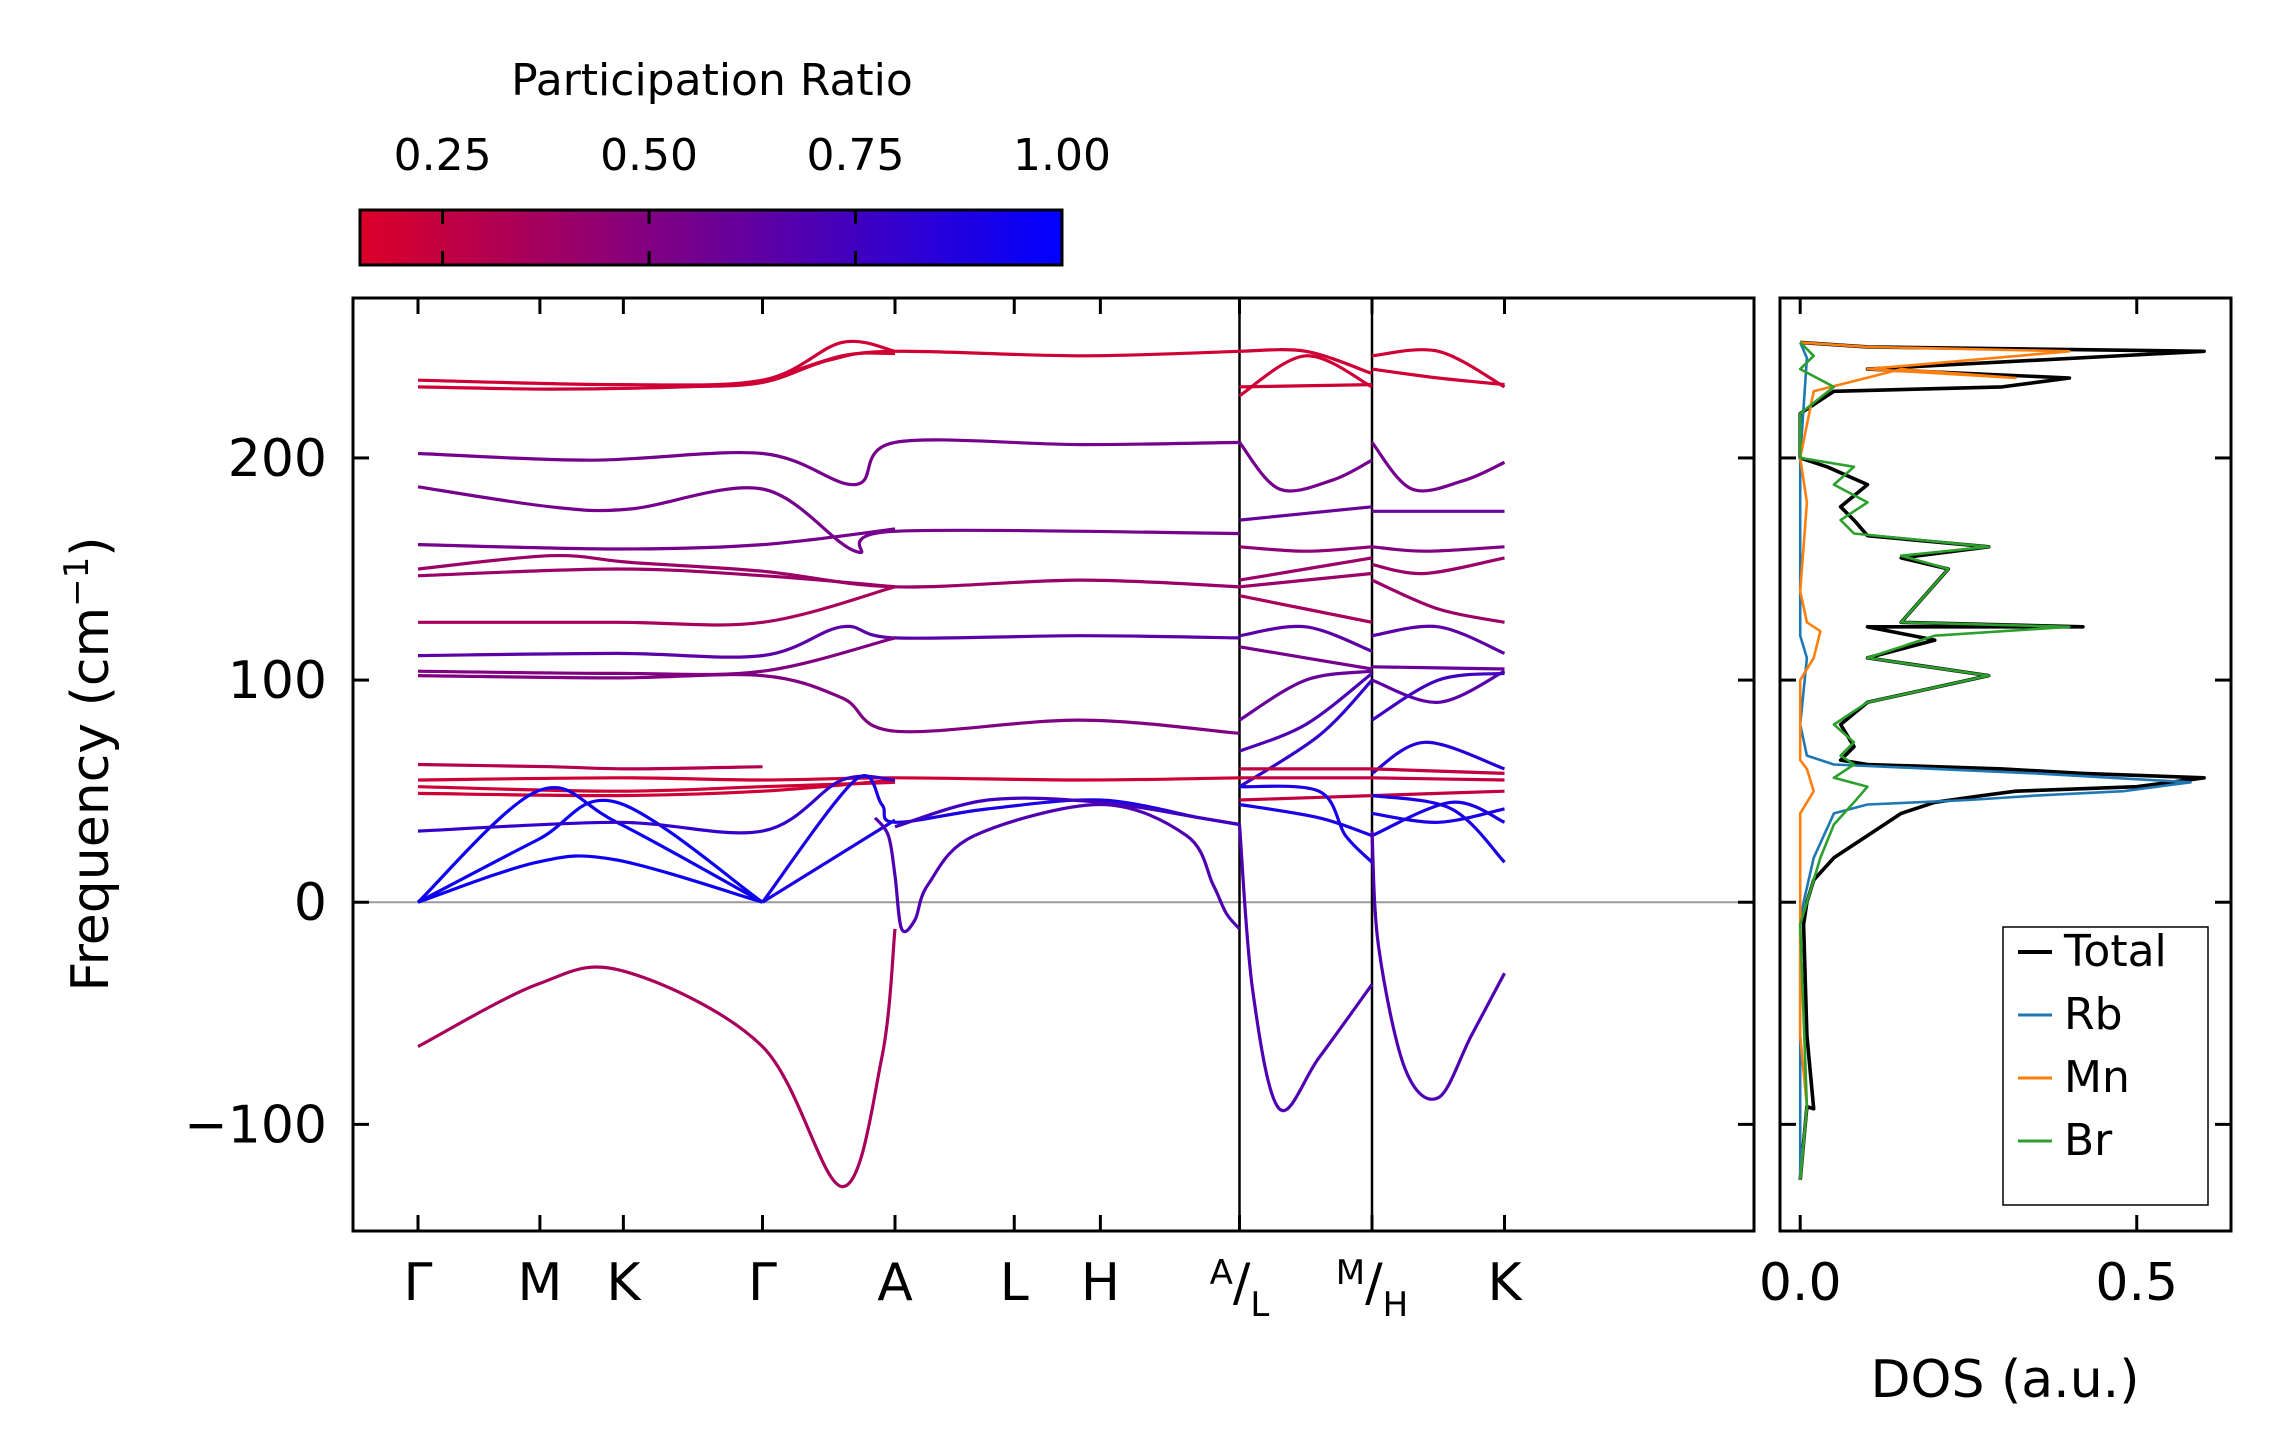 The height and width of the screenshot is (1455, 2271). I want to click on colorbar-gradient, so click(711, 237).